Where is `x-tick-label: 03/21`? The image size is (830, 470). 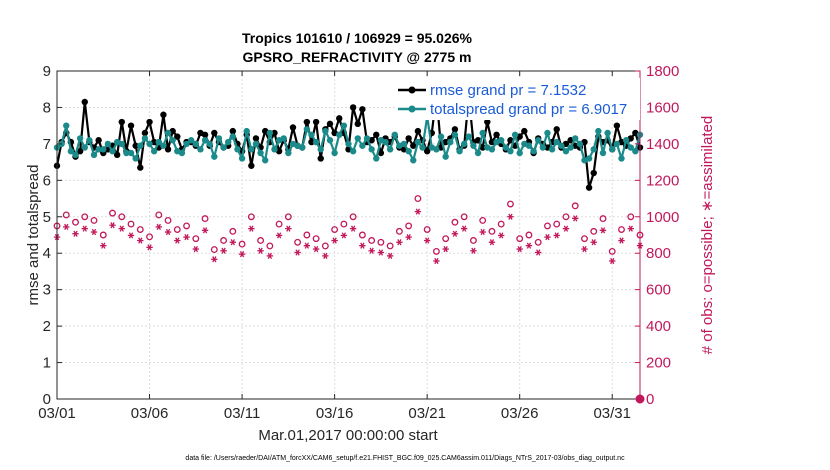 x-tick-label: 03/21 is located at coordinates (427, 413).